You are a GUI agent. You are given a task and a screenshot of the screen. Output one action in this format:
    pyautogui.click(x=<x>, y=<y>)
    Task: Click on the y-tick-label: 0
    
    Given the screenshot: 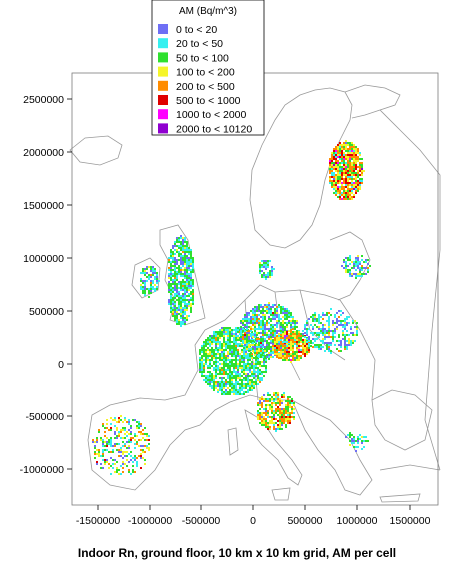 What is the action you would take?
    pyautogui.click(x=61, y=365)
    